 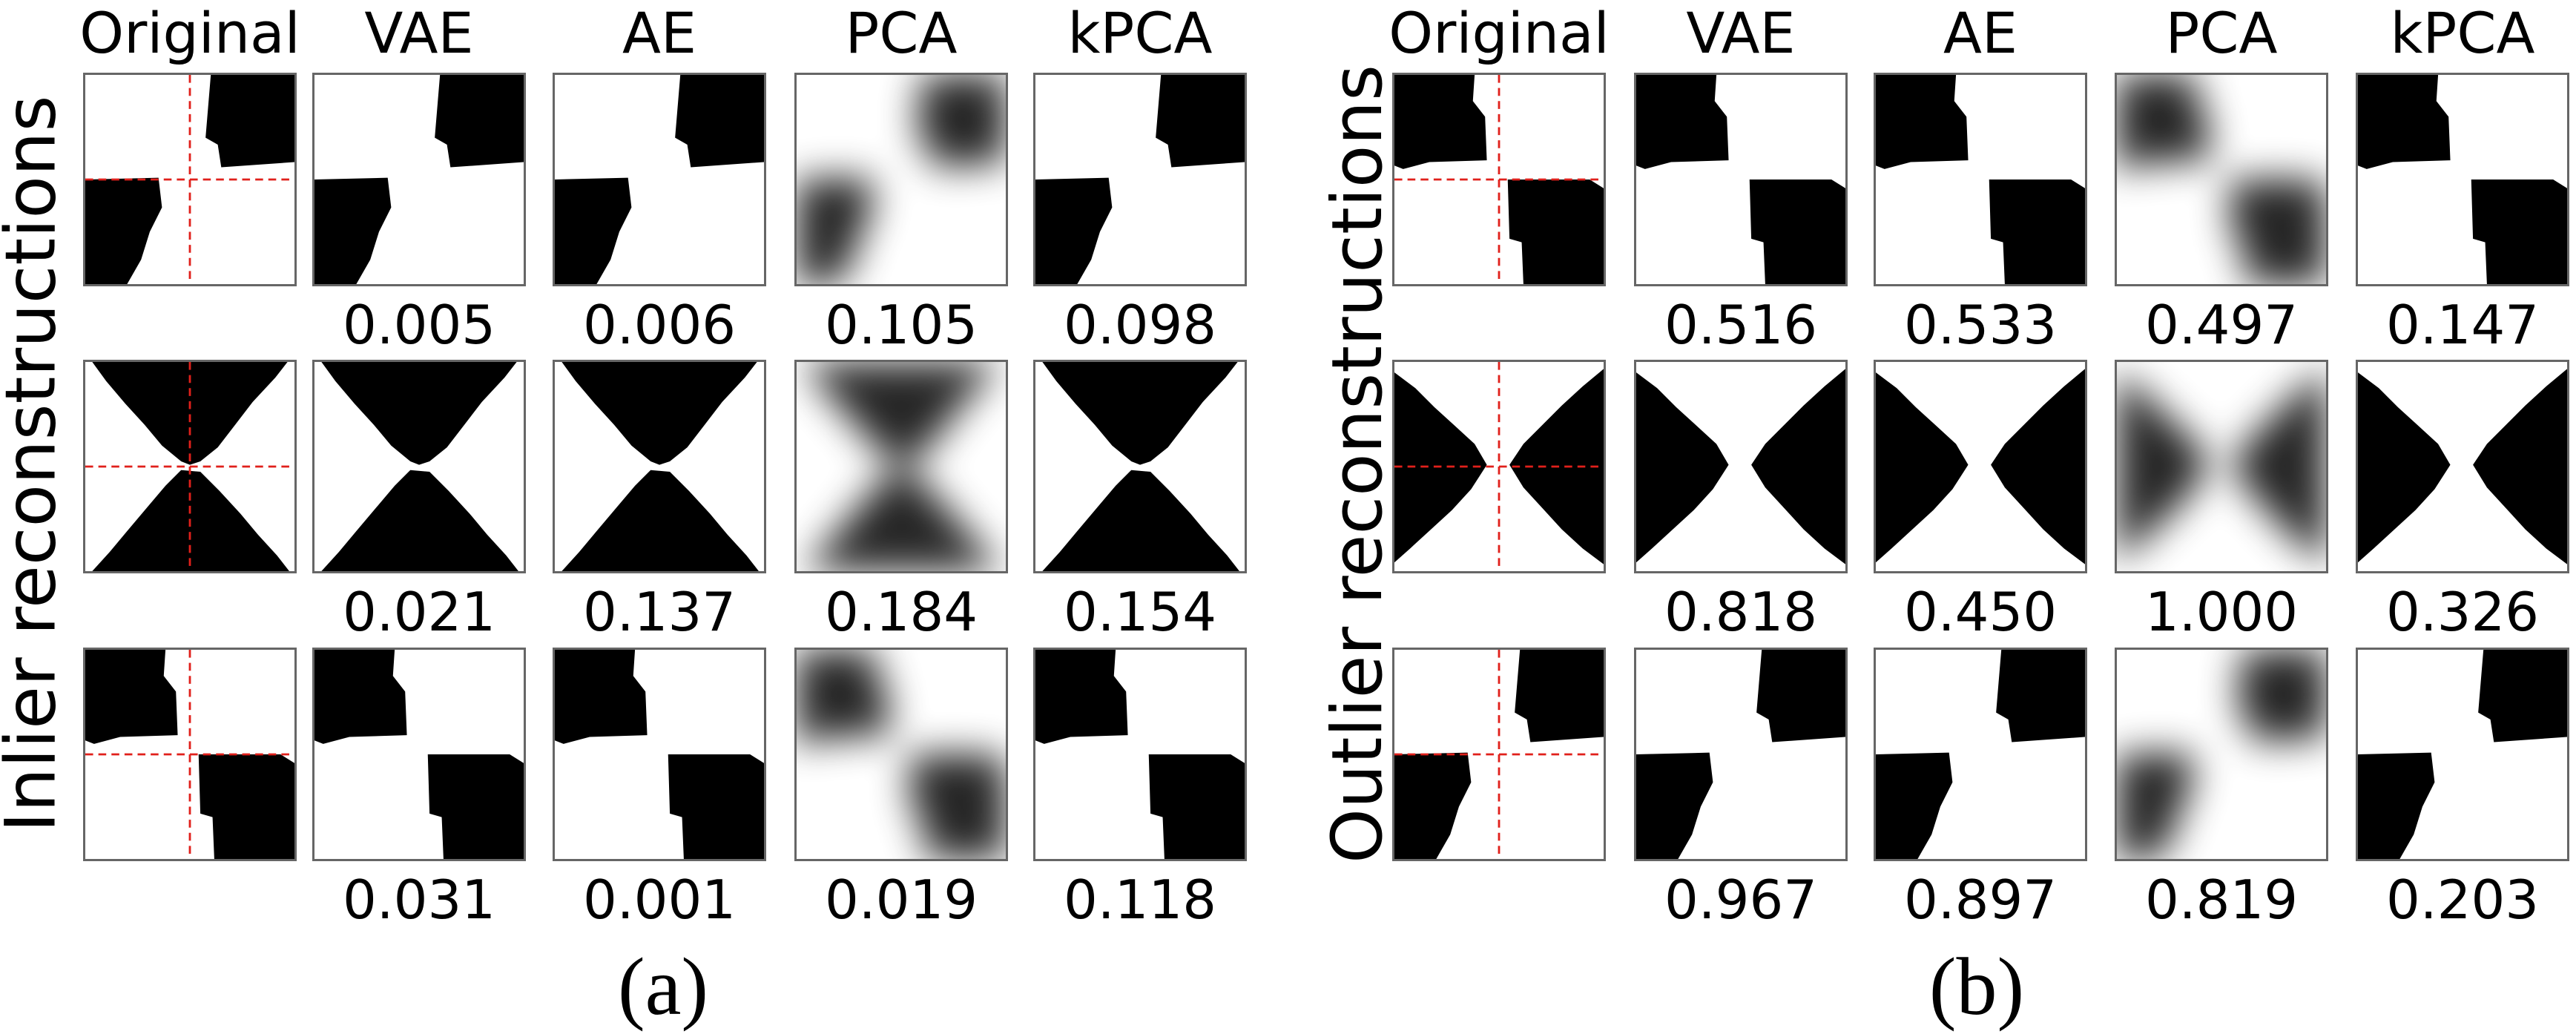 What do you see at coordinates (1140, 612) in the screenshot?
I see `reconstruction-score: 0.154` at bounding box center [1140, 612].